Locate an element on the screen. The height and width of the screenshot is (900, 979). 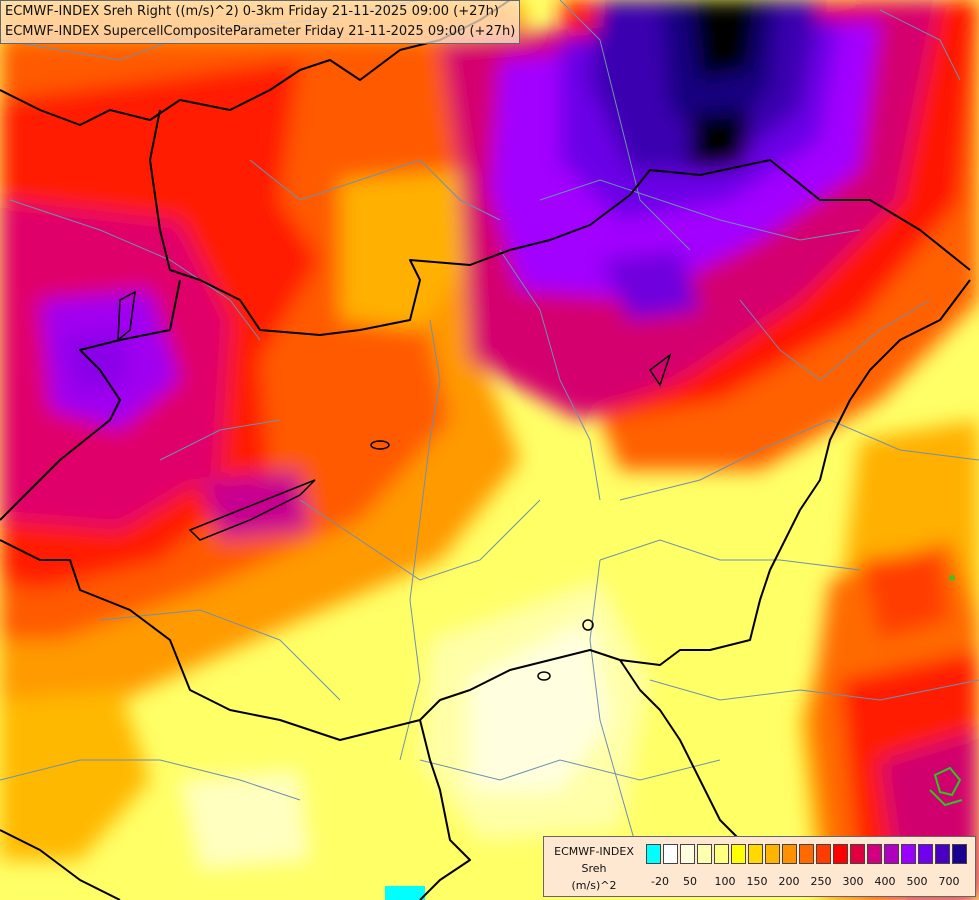
legend-tick-label: 200 is located at coordinates (789, 881).